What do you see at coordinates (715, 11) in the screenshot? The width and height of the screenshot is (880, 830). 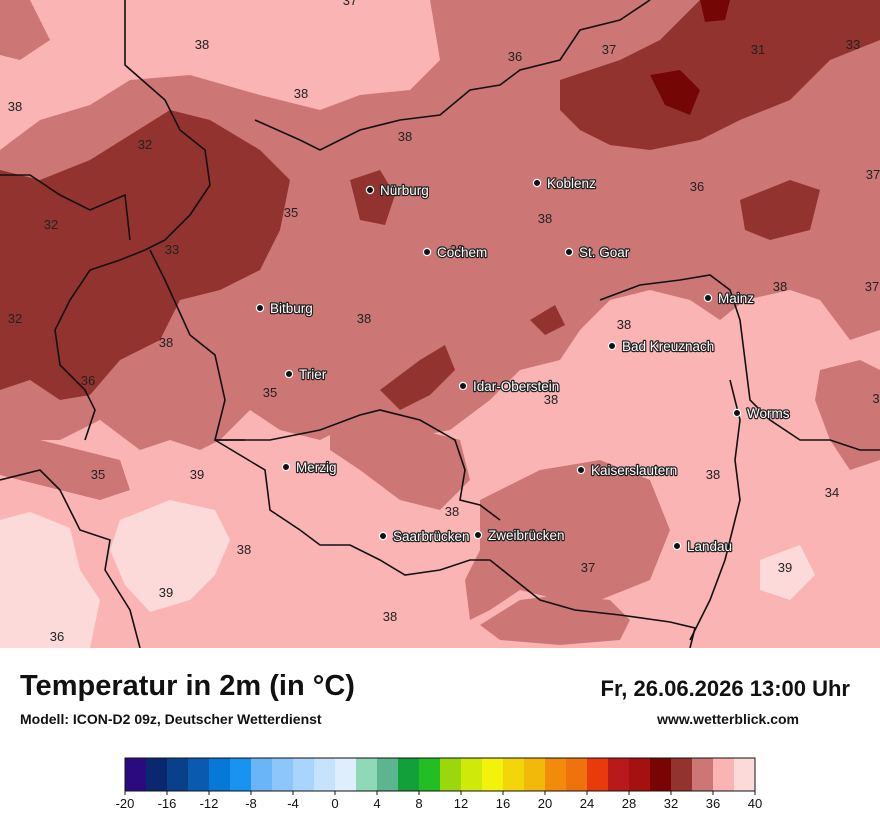 I see `field-32-34-top` at bounding box center [715, 11].